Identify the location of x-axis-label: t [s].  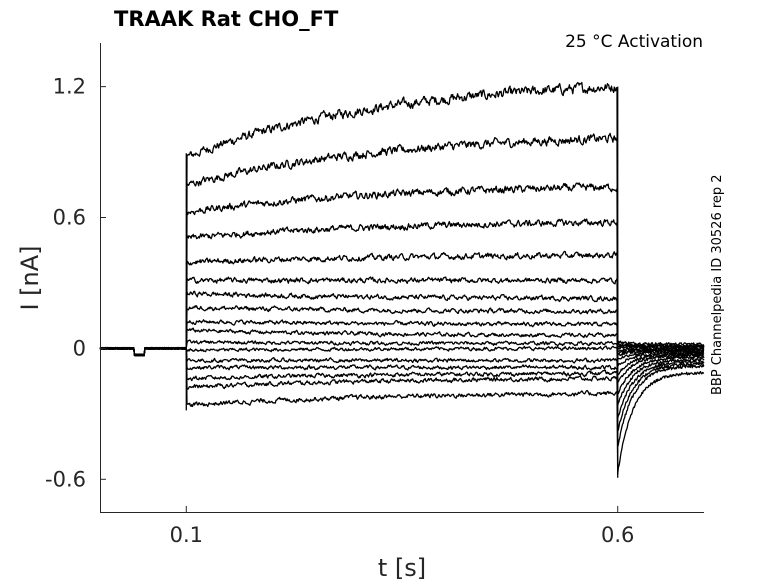
(402, 568).